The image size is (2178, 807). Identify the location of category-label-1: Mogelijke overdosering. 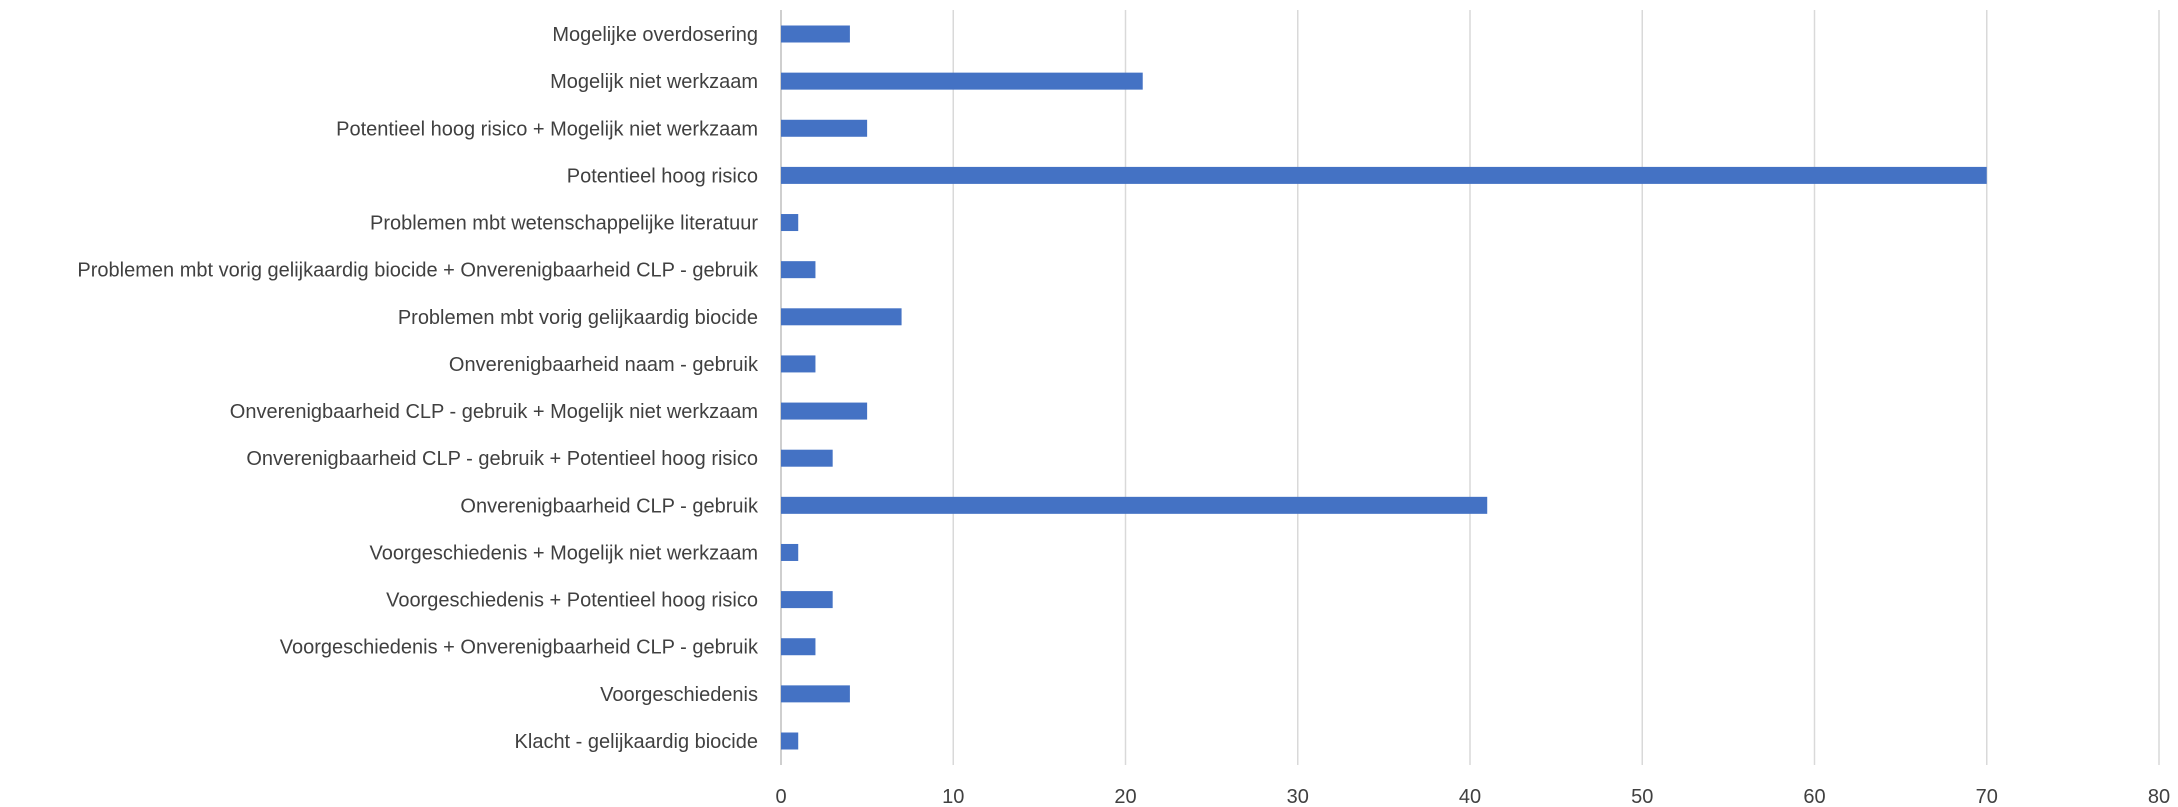
(655, 35).